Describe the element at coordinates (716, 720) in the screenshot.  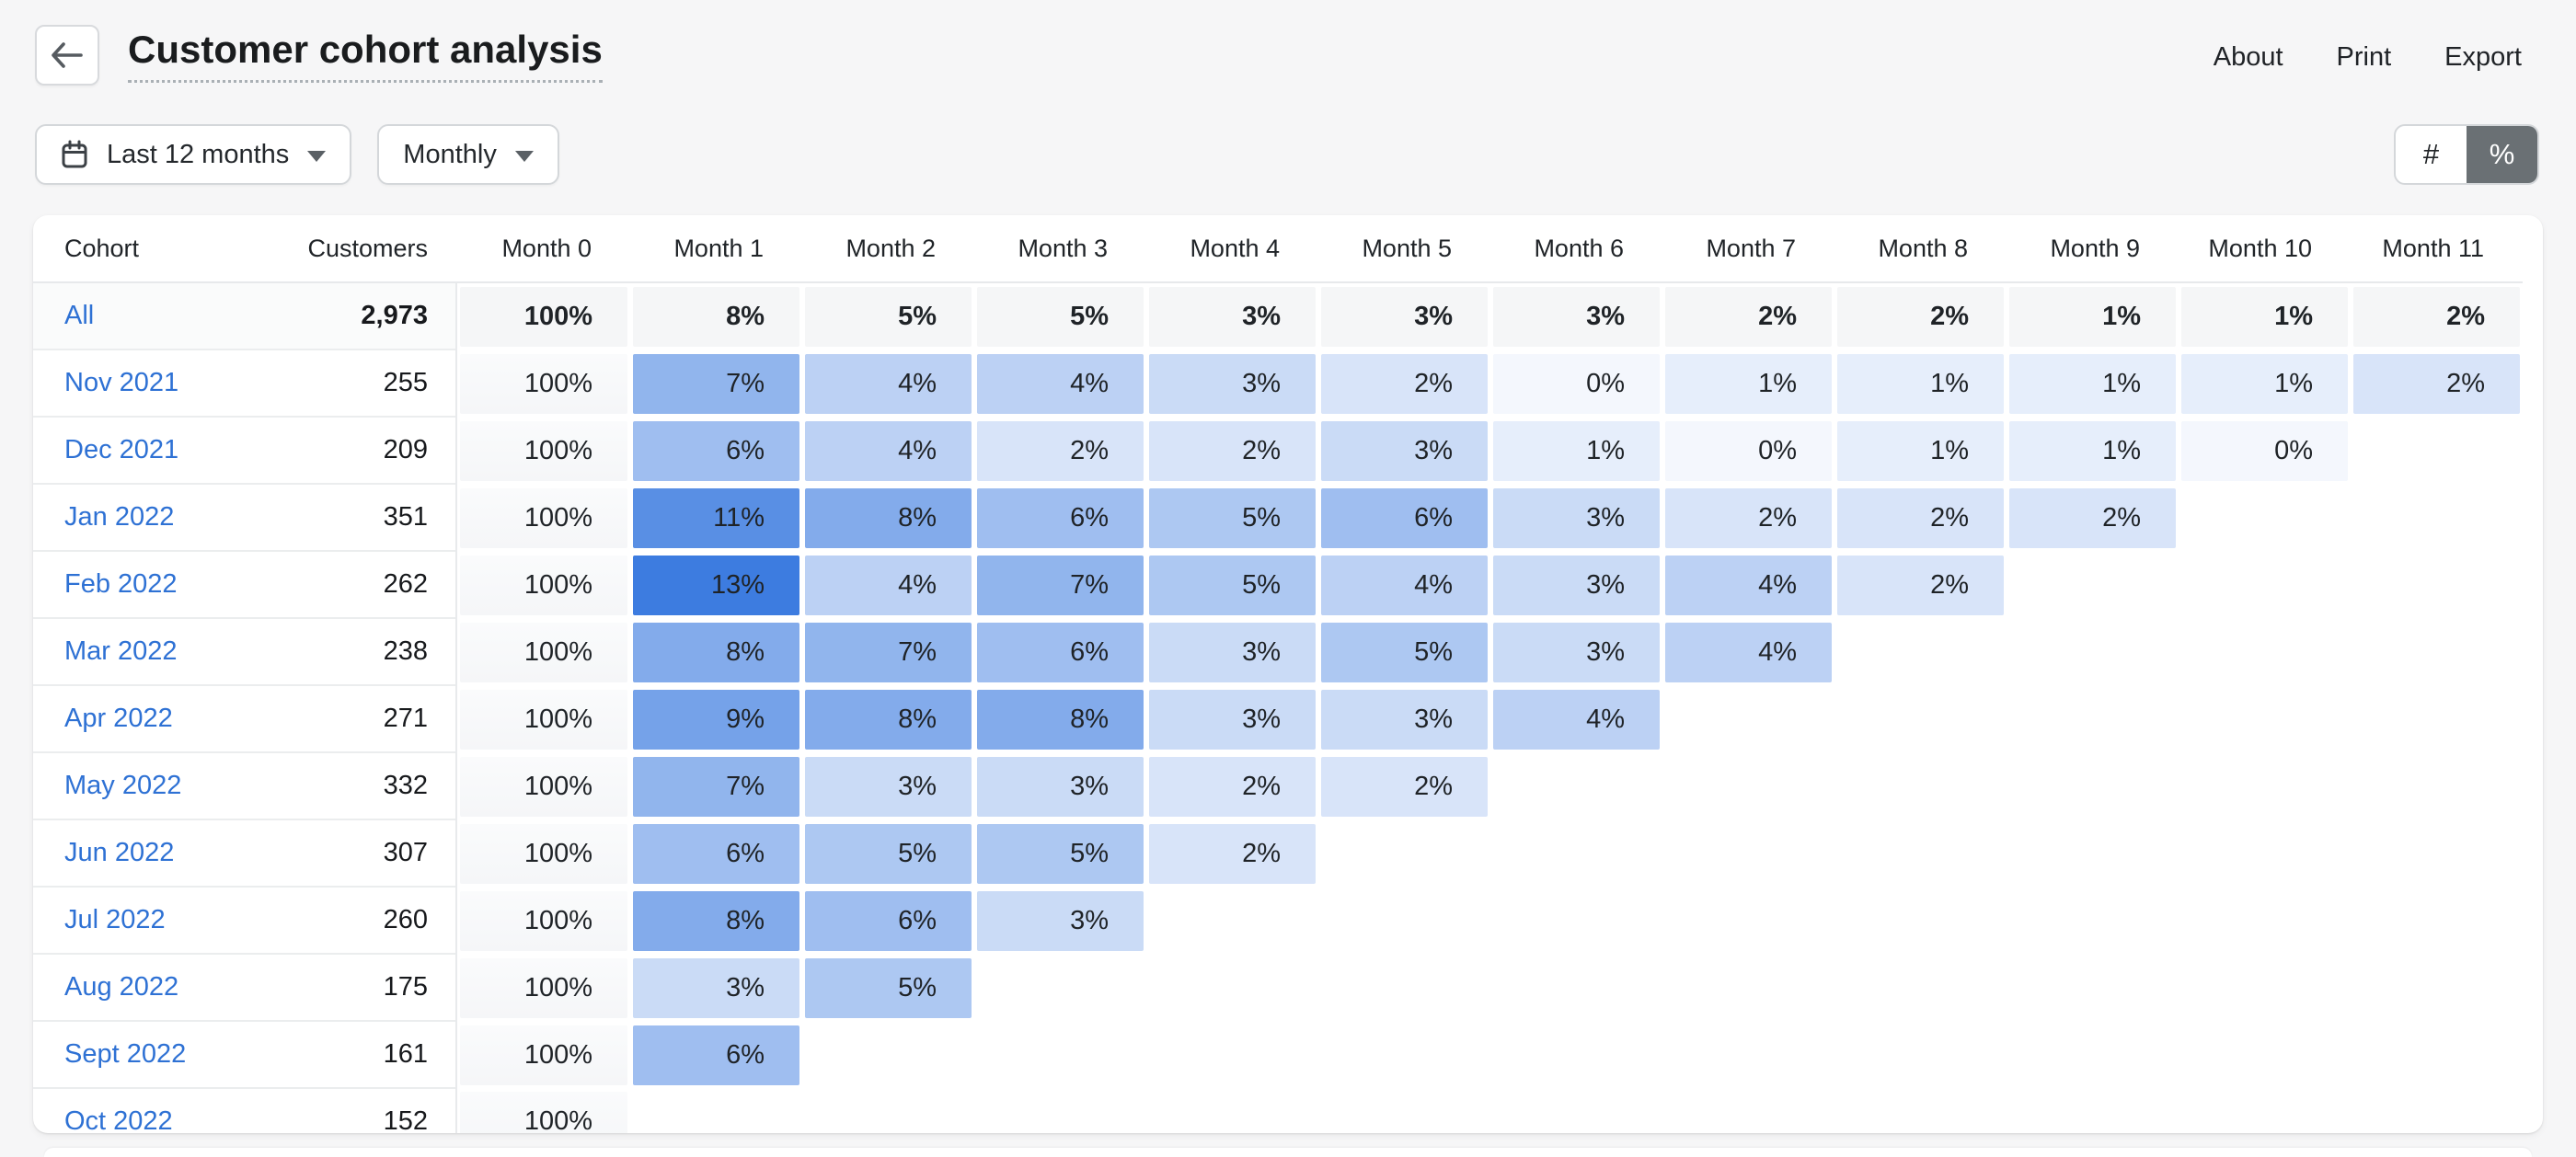
I see `heat-cell: 9%` at that location.